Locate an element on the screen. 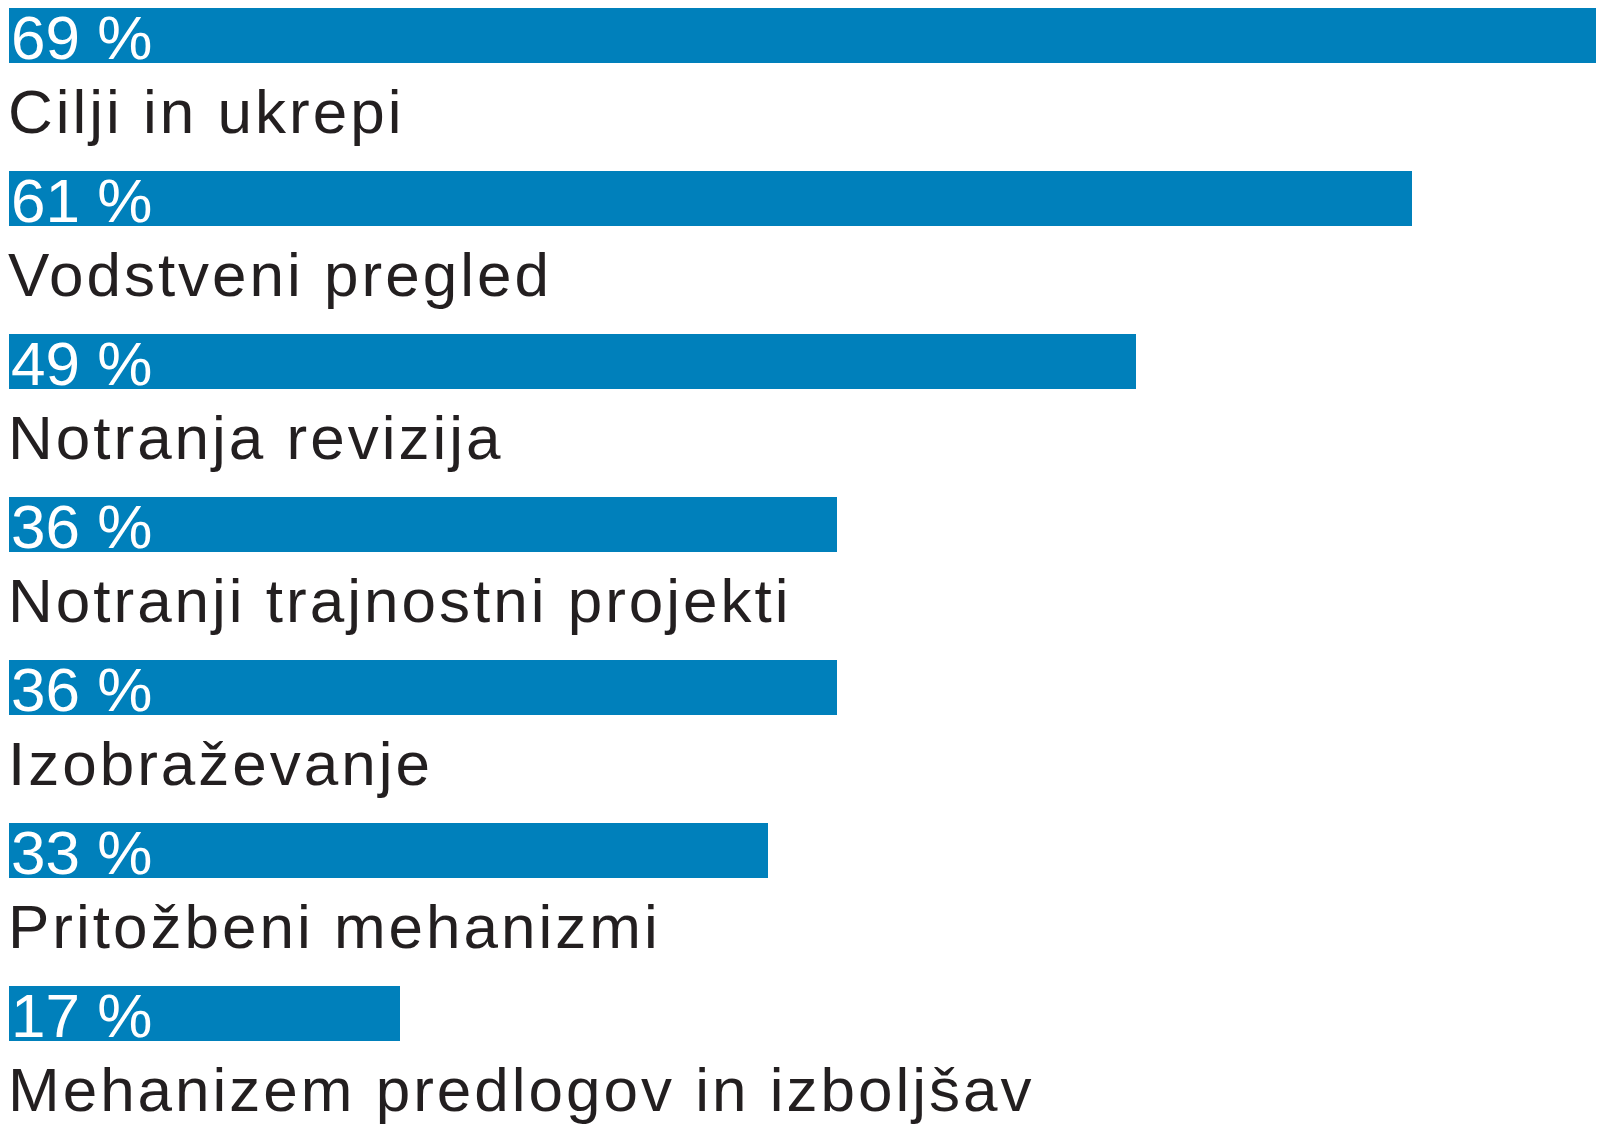 The width and height of the screenshot is (1604, 1143). y-tick-label: Vodstveni pregled is located at coordinates (280, 274).